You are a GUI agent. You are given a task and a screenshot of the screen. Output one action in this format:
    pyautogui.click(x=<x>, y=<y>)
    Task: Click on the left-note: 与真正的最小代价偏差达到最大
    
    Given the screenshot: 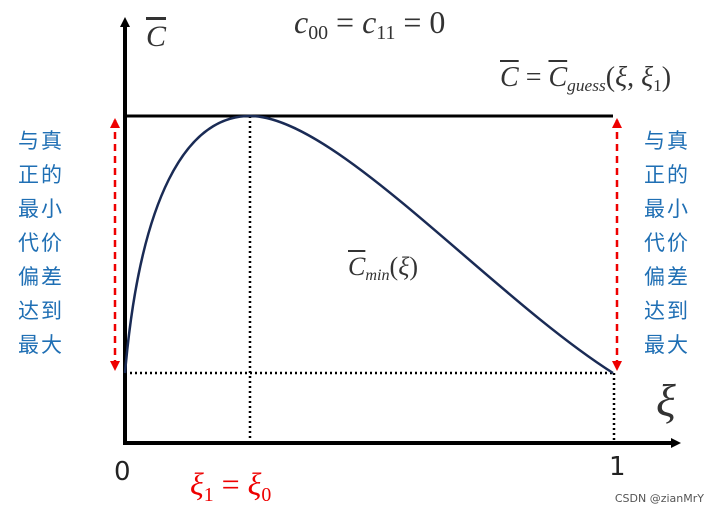 What is the action you would take?
    pyautogui.click(x=41, y=243)
    